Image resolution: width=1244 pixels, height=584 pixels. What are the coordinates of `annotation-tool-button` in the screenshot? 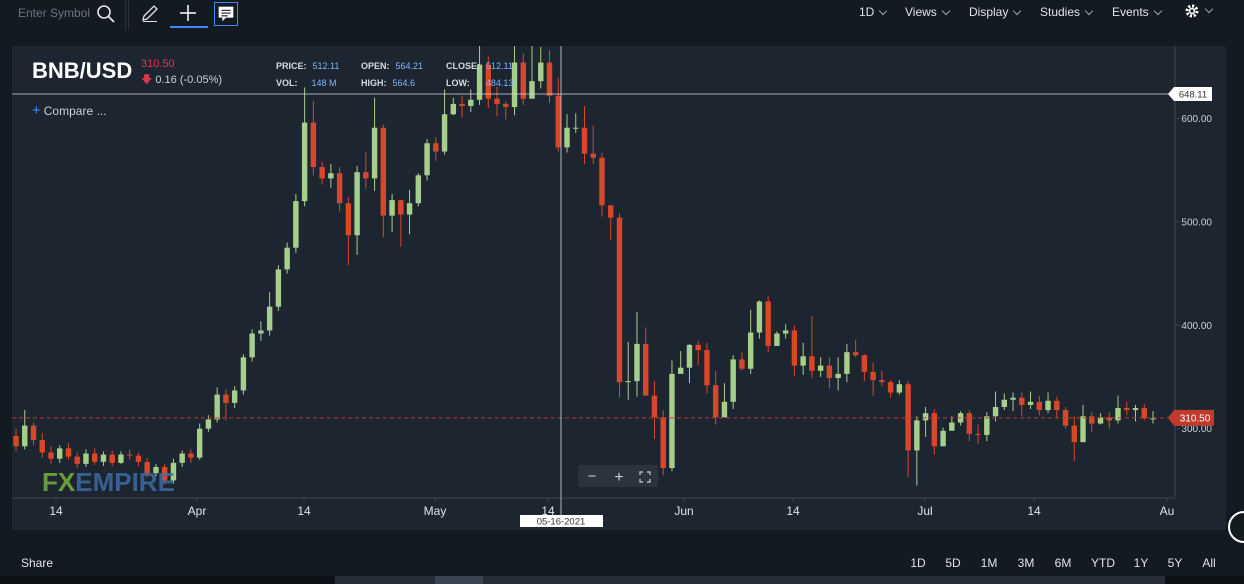 It's located at (226, 14).